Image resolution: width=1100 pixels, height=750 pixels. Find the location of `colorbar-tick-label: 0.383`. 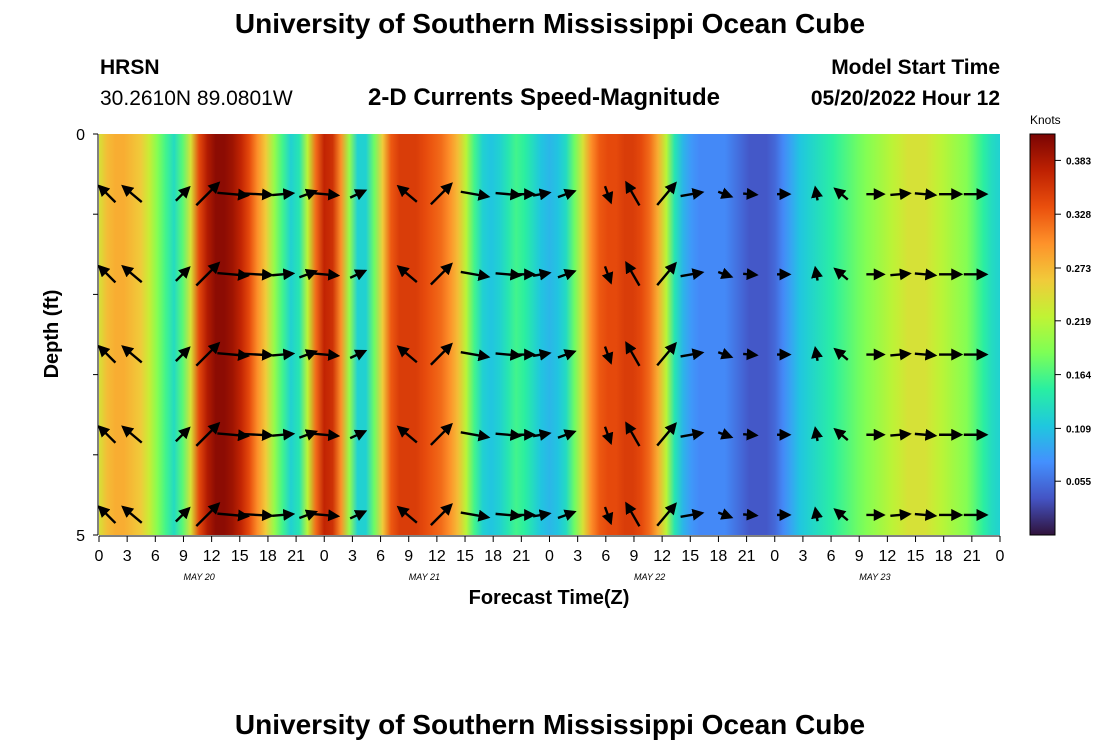

colorbar-tick-label: 0.383 is located at coordinates (1078, 161).